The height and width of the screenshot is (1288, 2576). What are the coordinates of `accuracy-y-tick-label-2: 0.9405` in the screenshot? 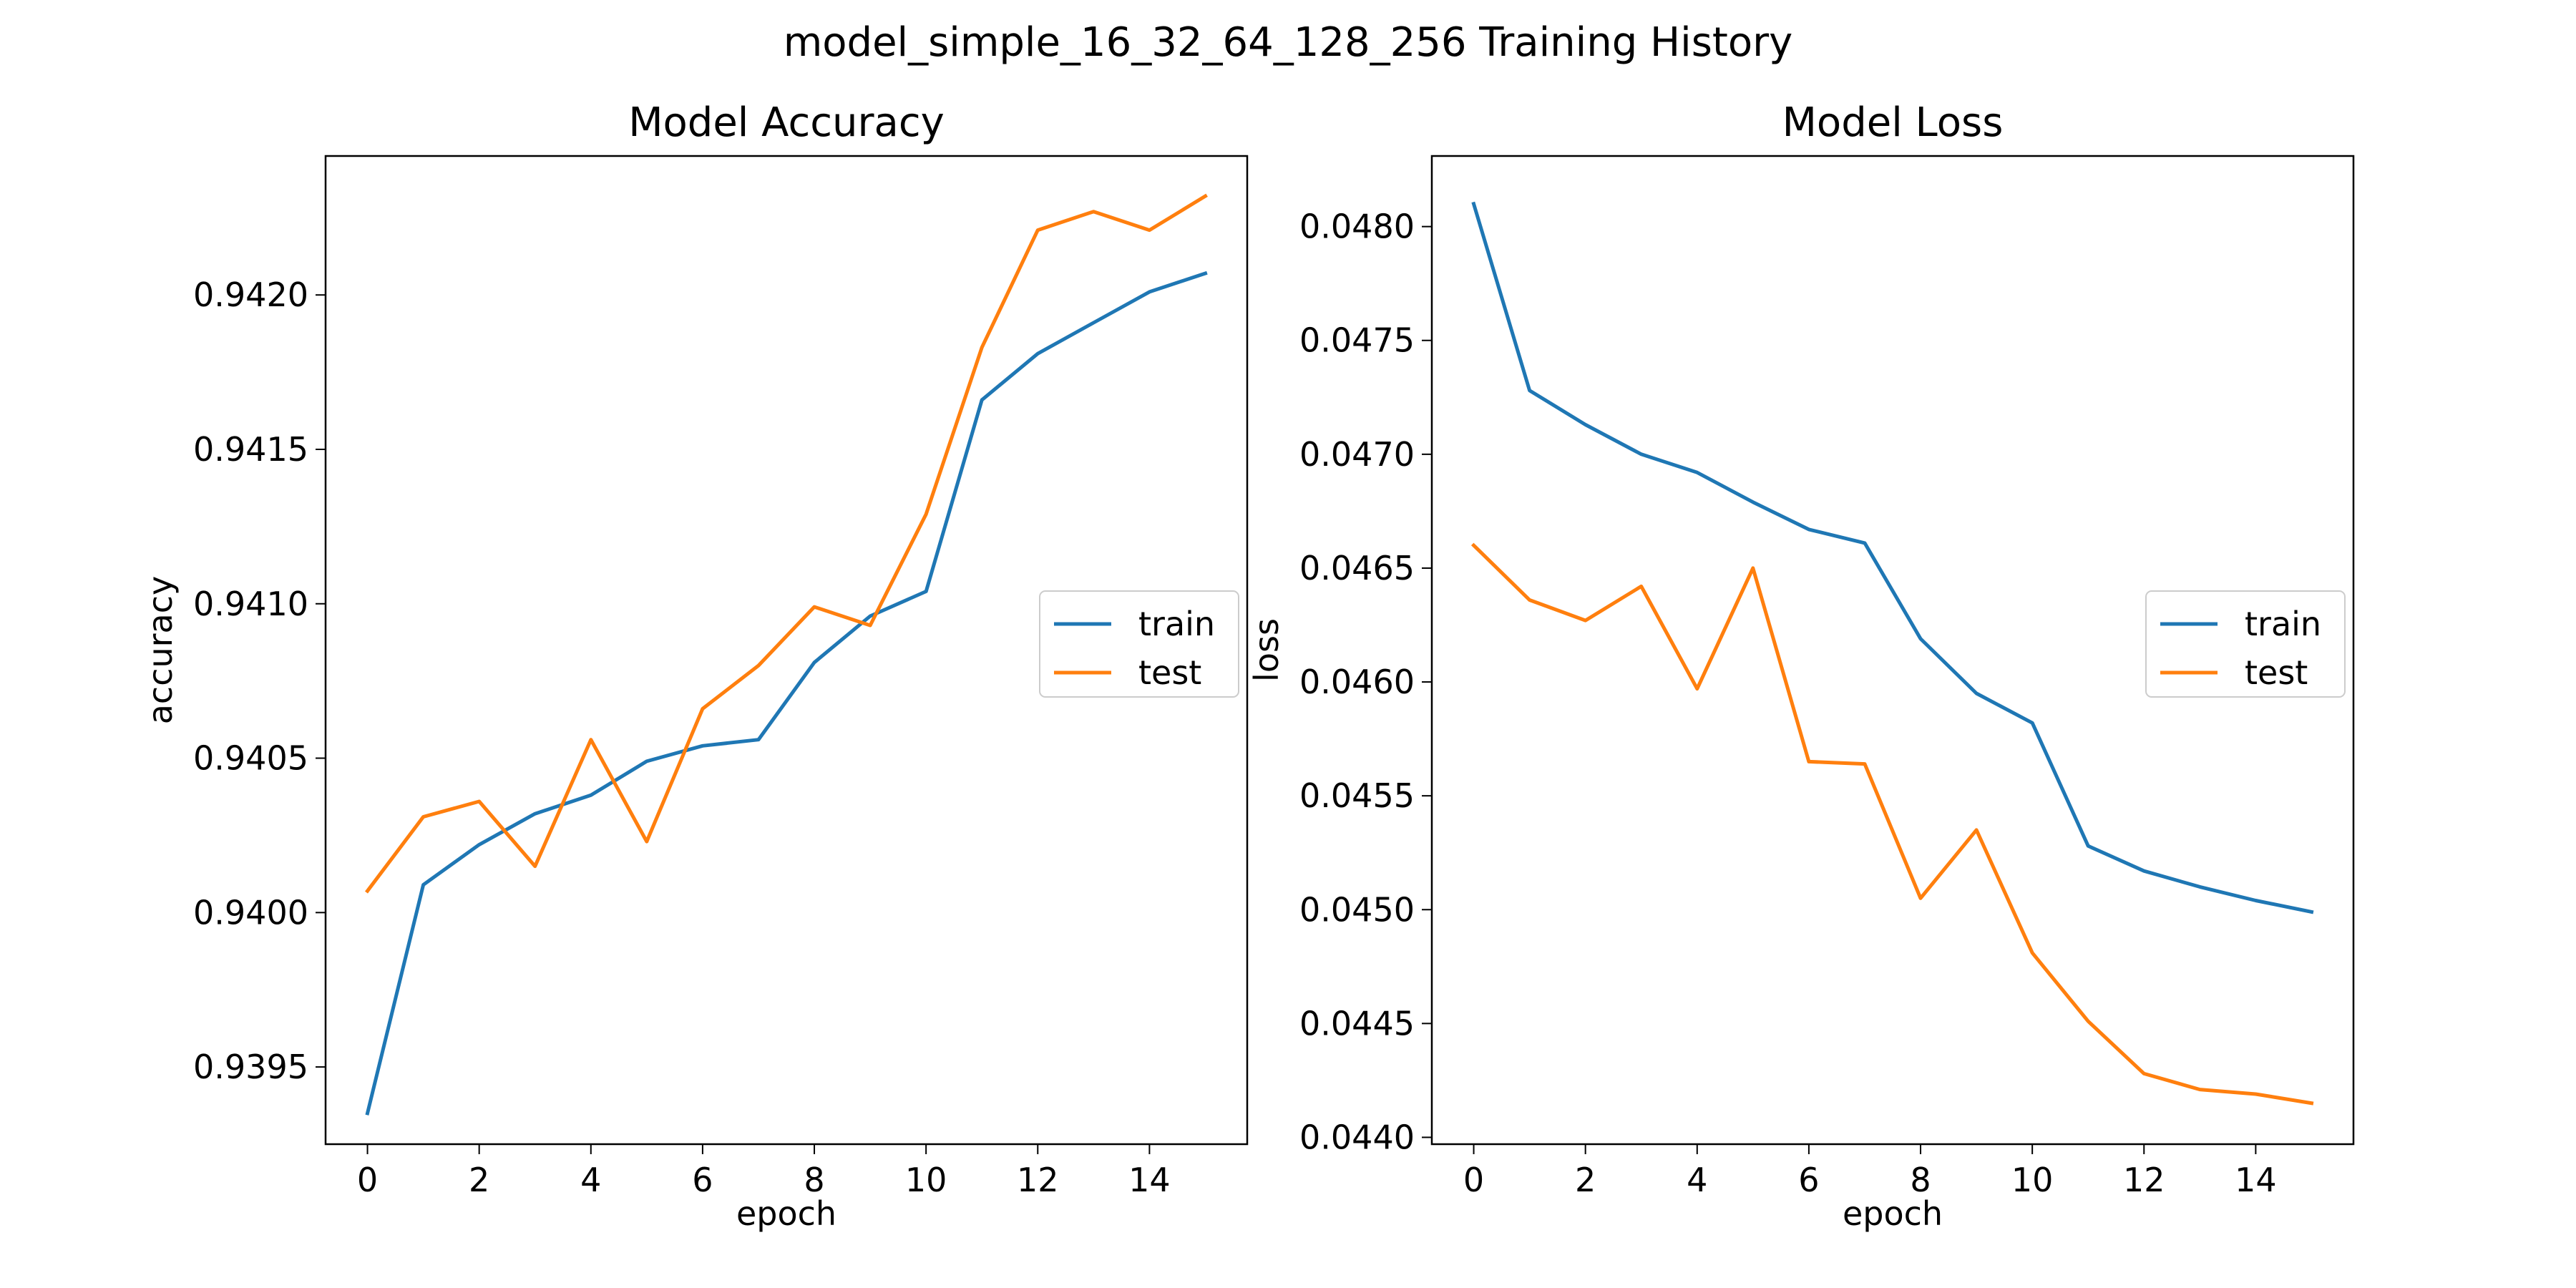 It's located at (250, 758).